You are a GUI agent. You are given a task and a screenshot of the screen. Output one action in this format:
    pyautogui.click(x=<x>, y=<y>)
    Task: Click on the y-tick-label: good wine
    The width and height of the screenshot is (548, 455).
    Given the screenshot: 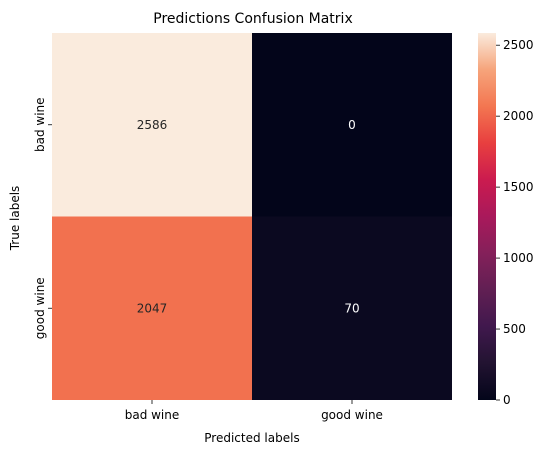 What is the action you would take?
    pyautogui.click(x=40, y=308)
    